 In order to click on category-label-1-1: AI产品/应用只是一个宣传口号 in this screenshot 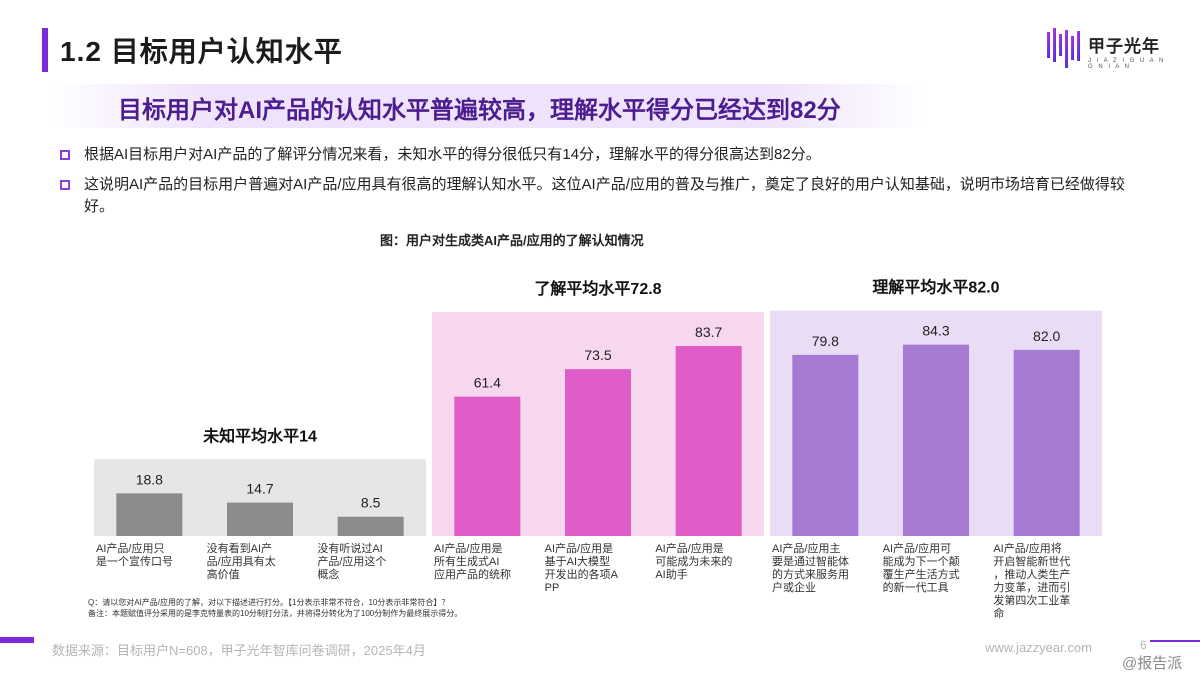, I will do `click(134, 554)`.